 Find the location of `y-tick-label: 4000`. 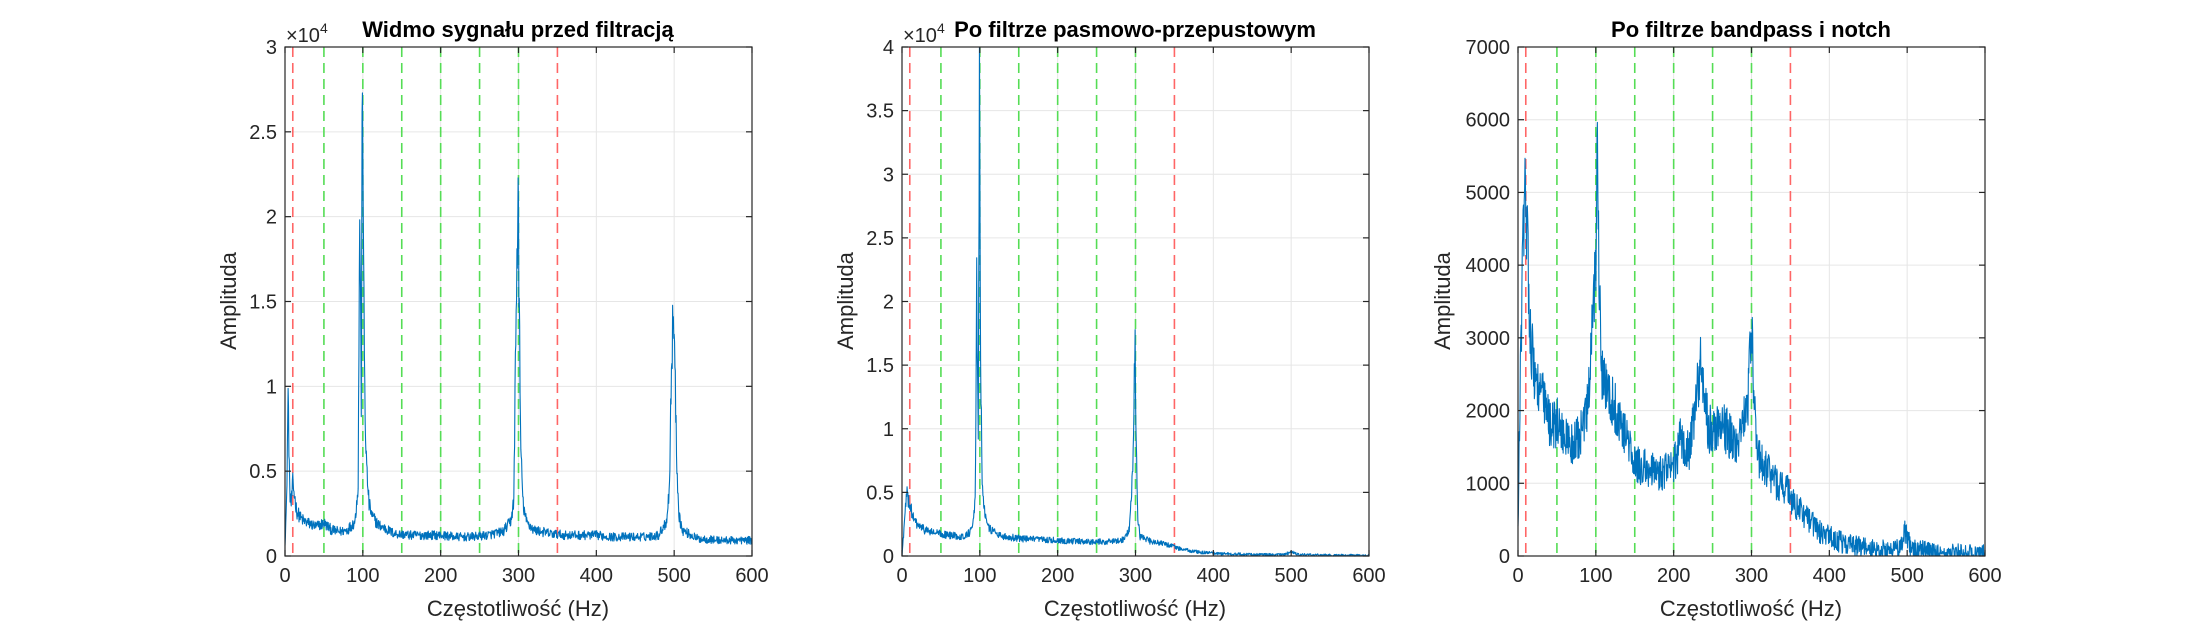

y-tick-label: 4000 is located at coordinates (1488, 266).